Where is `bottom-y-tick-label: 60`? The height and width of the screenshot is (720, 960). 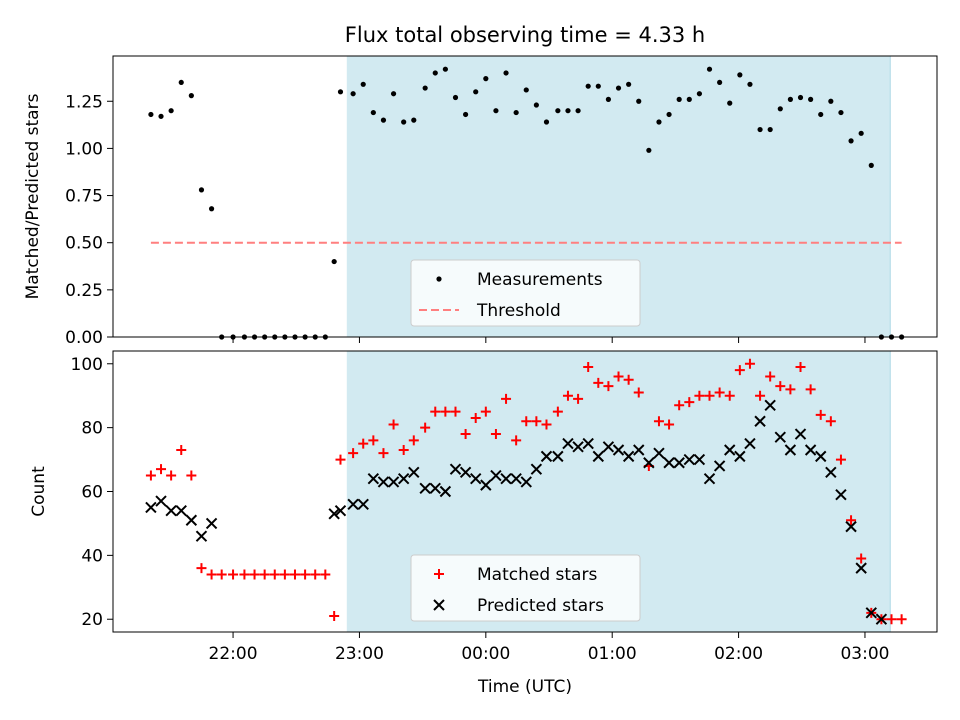
bottom-y-tick-label: 60 is located at coordinates (92, 493).